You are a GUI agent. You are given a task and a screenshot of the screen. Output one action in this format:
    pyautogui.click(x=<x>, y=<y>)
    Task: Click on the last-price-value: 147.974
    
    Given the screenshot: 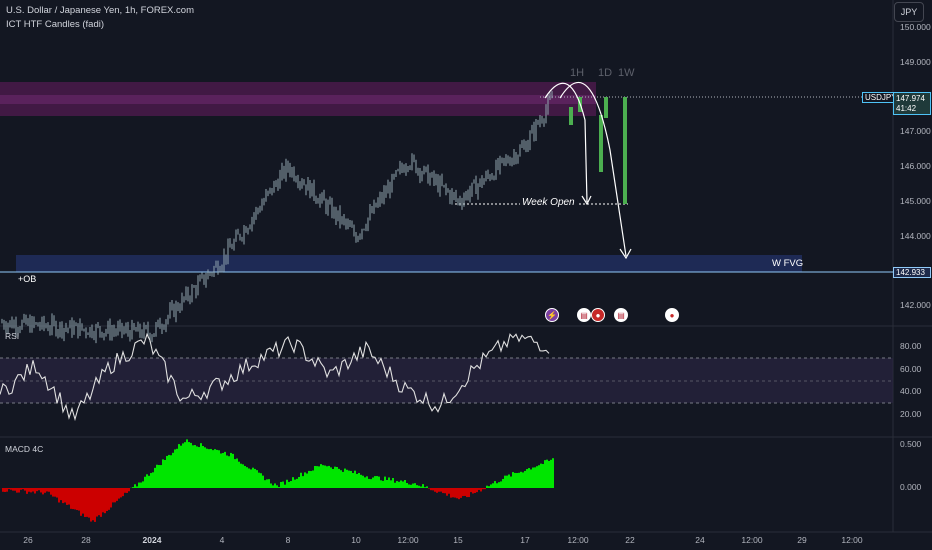 What is the action you would take?
    pyautogui.click(x=910, y=98)
    